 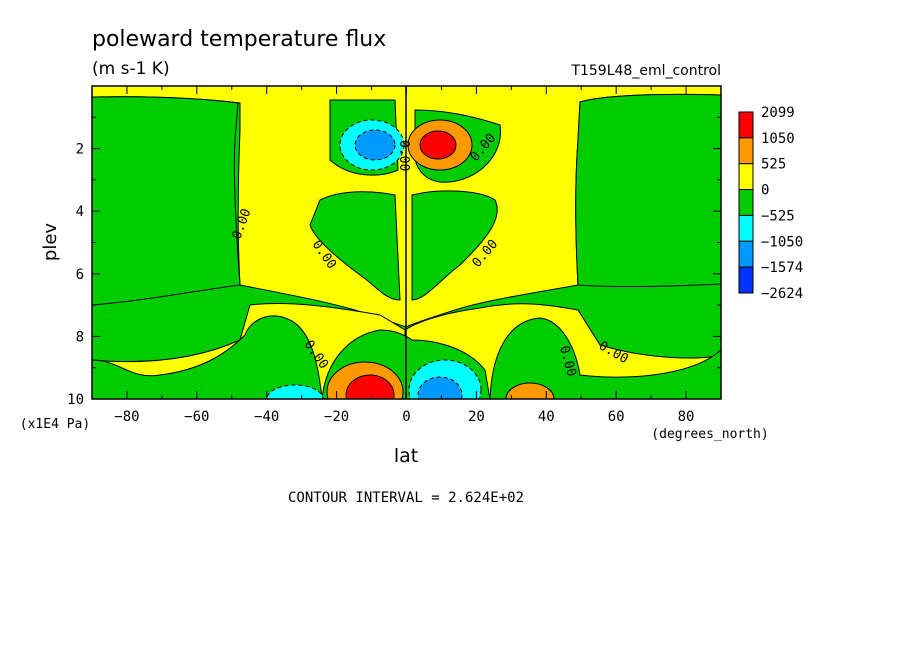 What do you see at coordinates (778, 216) in the screenshot?
I see `colorbar-label: −525` at bounding box center [778, 216].